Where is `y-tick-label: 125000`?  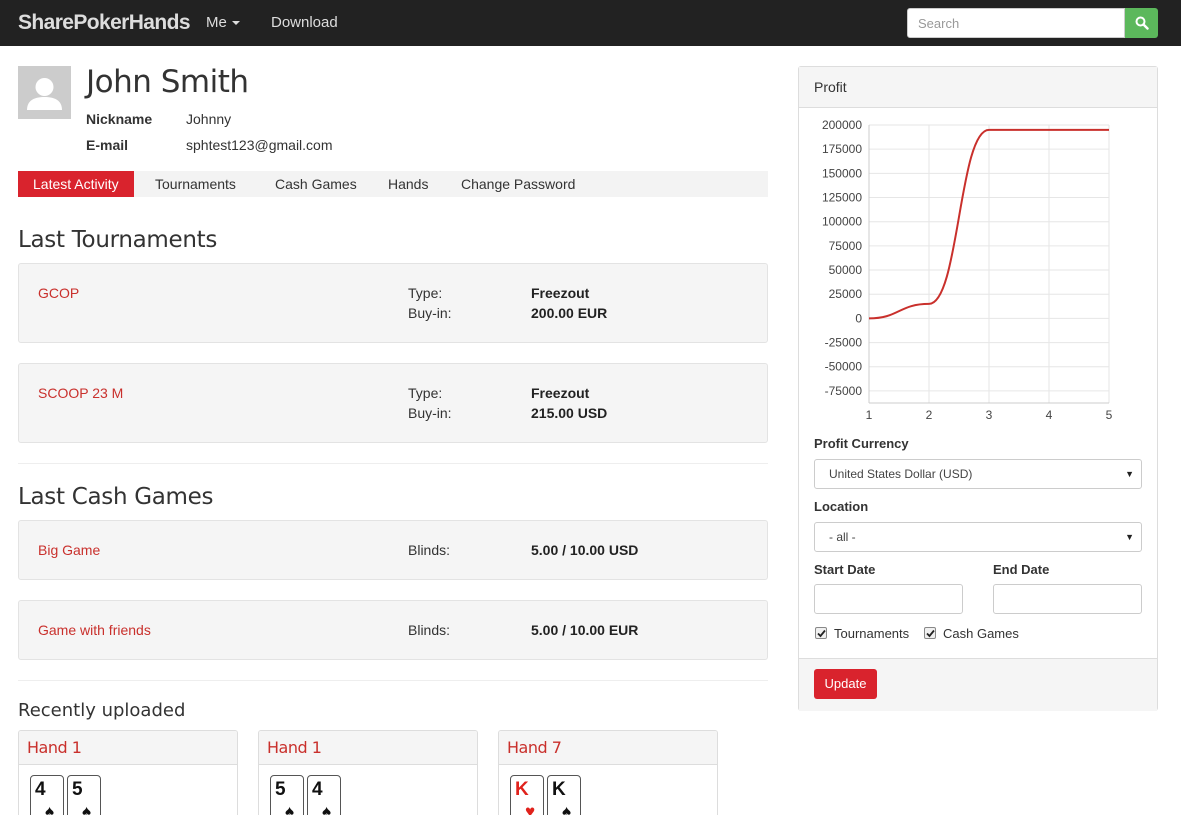
y-tick-label: 125000 is located at coordinates (842, 198).